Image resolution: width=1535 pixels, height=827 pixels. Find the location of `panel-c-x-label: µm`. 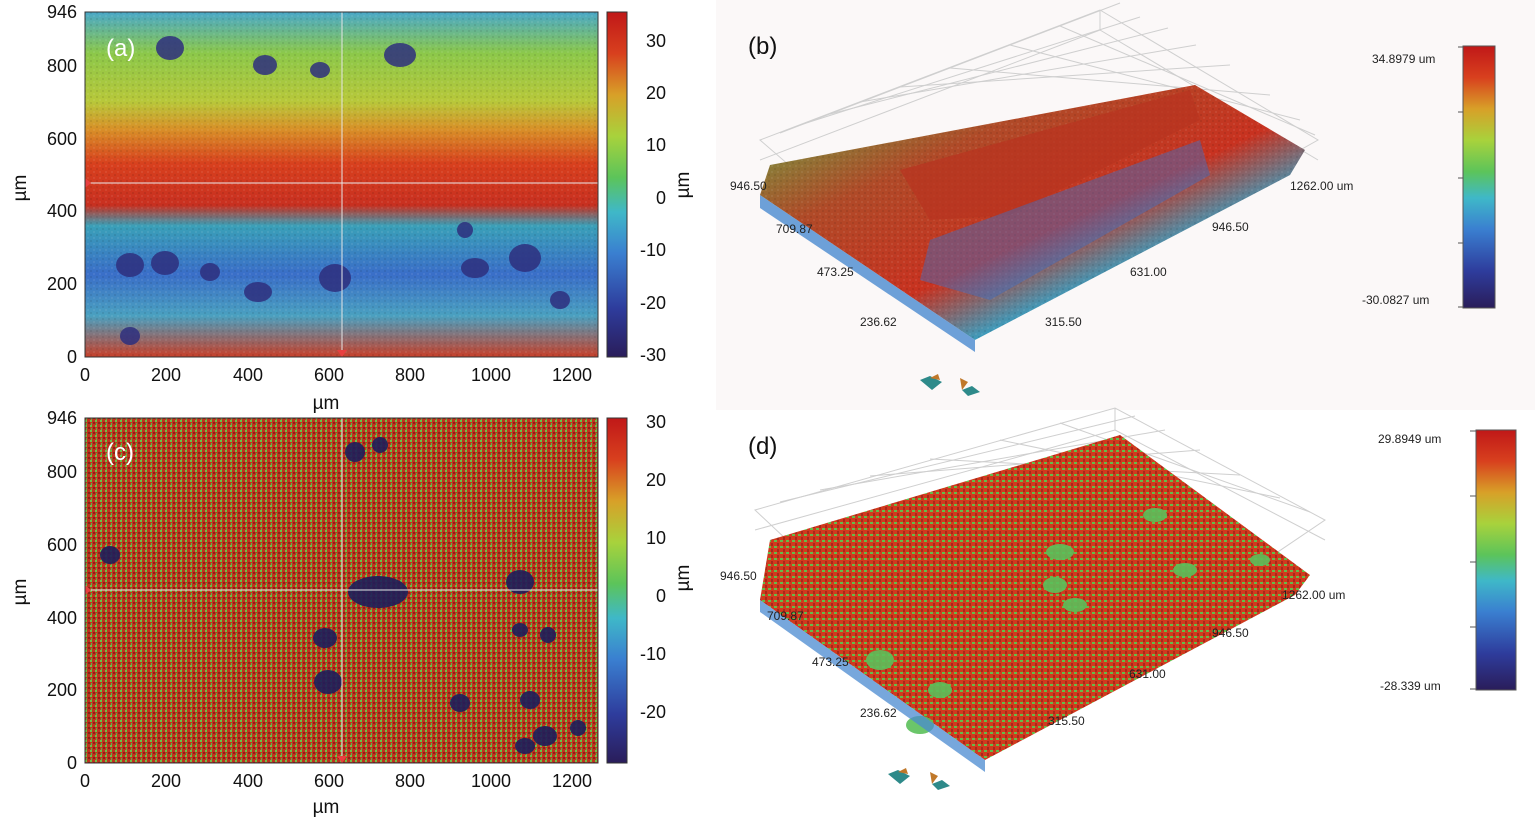

panel-c-x-label: µm is located at coordinates (326, 807).